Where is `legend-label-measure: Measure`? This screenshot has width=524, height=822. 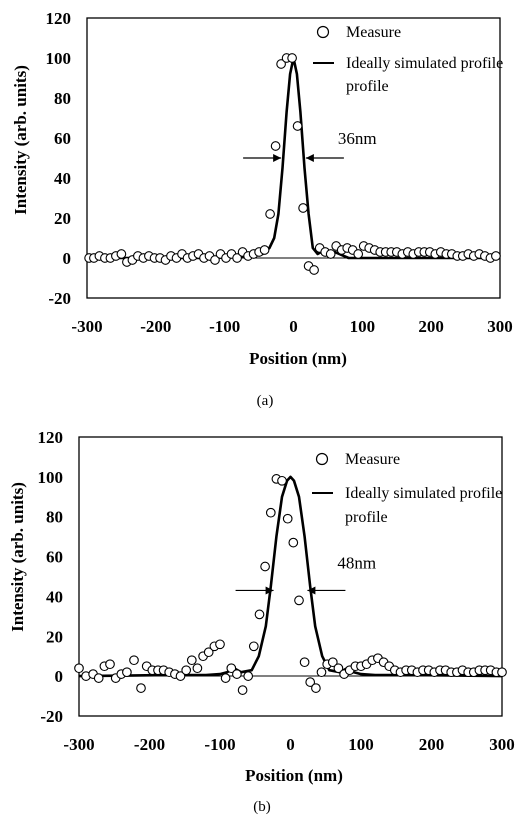
legend-label-measure: Measure is located at coordinates (373, 32).